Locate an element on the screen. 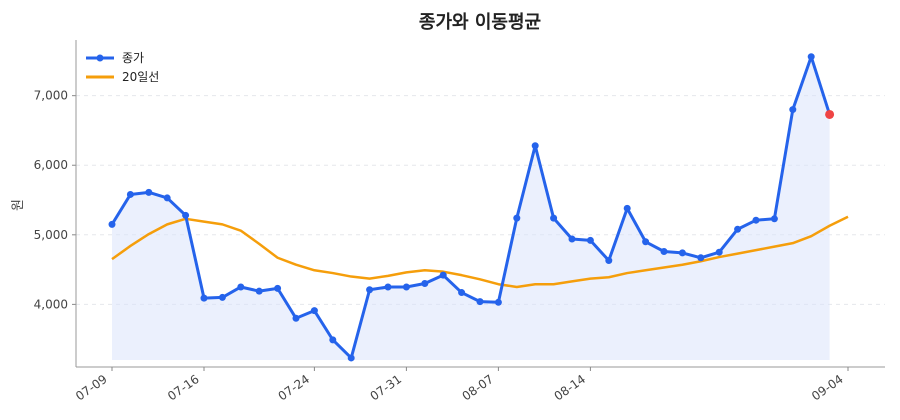 The image size is (900, 420). legend-close-label: 종가 is located at coordinates (133, 58).